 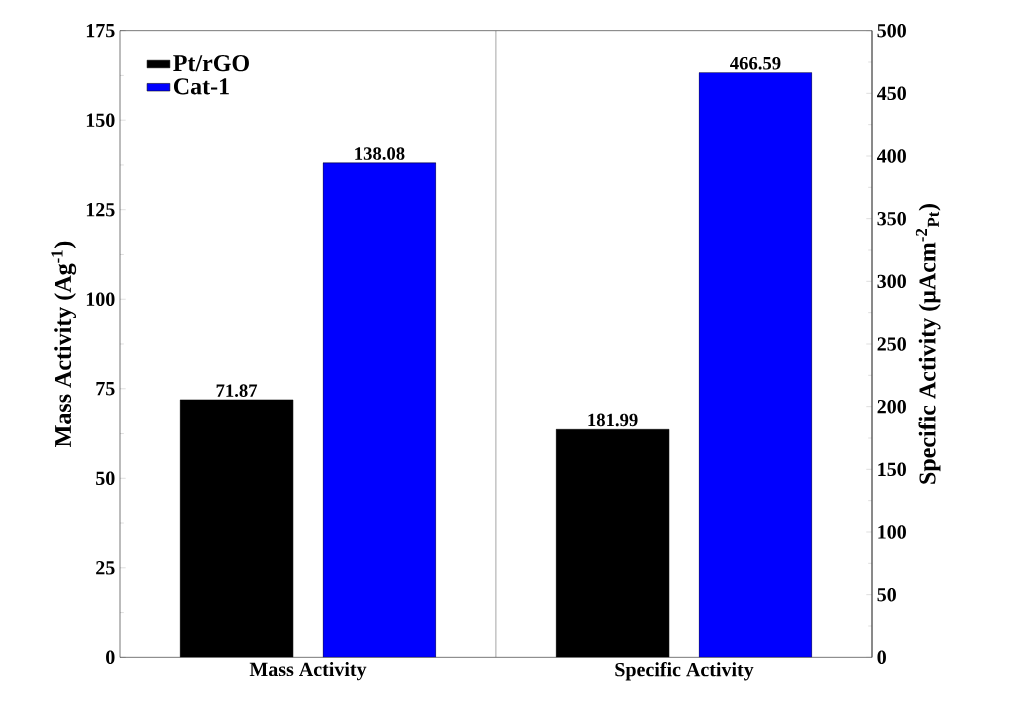 What do you see at coordinates (891, 281) in the screenshot?
I see `y2-tick-label: 300` at bounding box center [891, 281].